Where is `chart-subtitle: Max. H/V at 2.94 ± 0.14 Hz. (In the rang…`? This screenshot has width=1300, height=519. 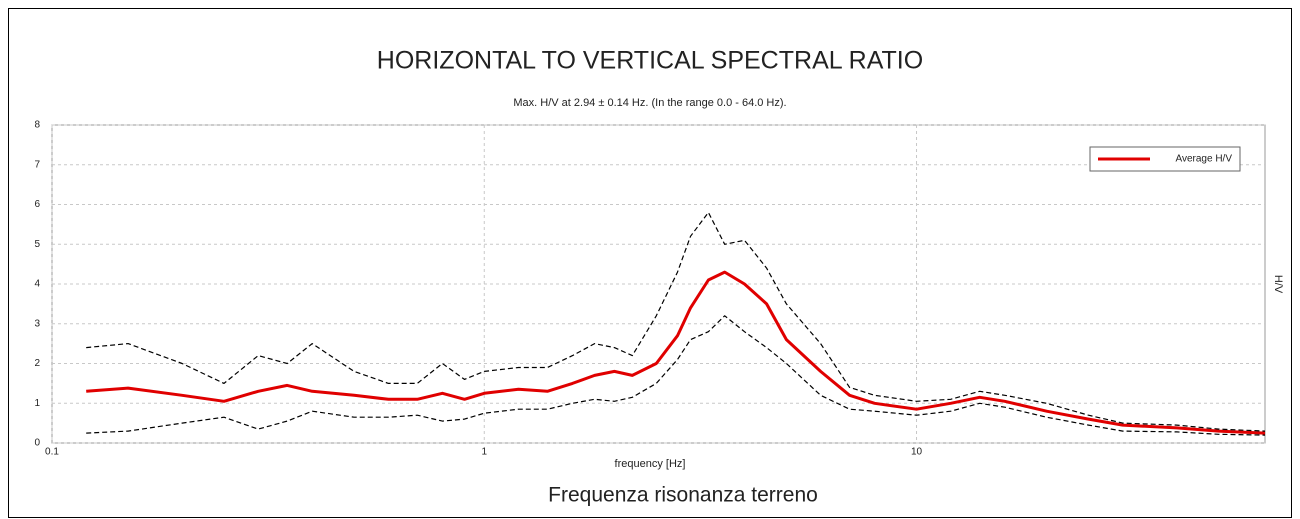
chart-subtitle: Max. H/V at 2.94 ± 0.14 Hz. (In the rang… is located at coordinates (649, 103).